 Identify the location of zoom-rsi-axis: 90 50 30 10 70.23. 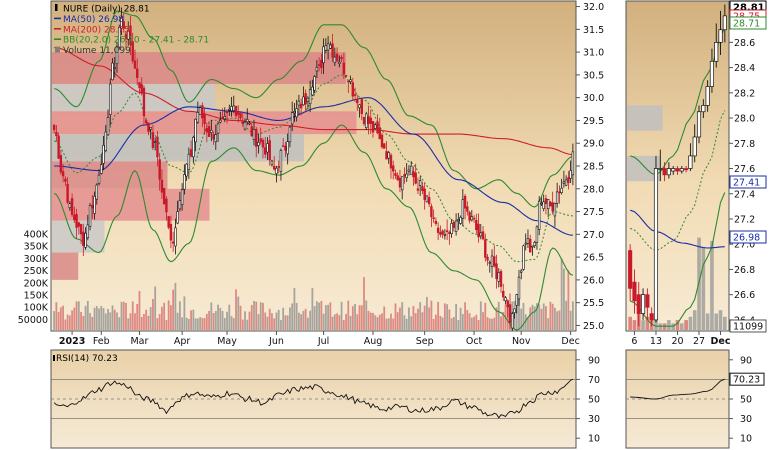
(747, 400).